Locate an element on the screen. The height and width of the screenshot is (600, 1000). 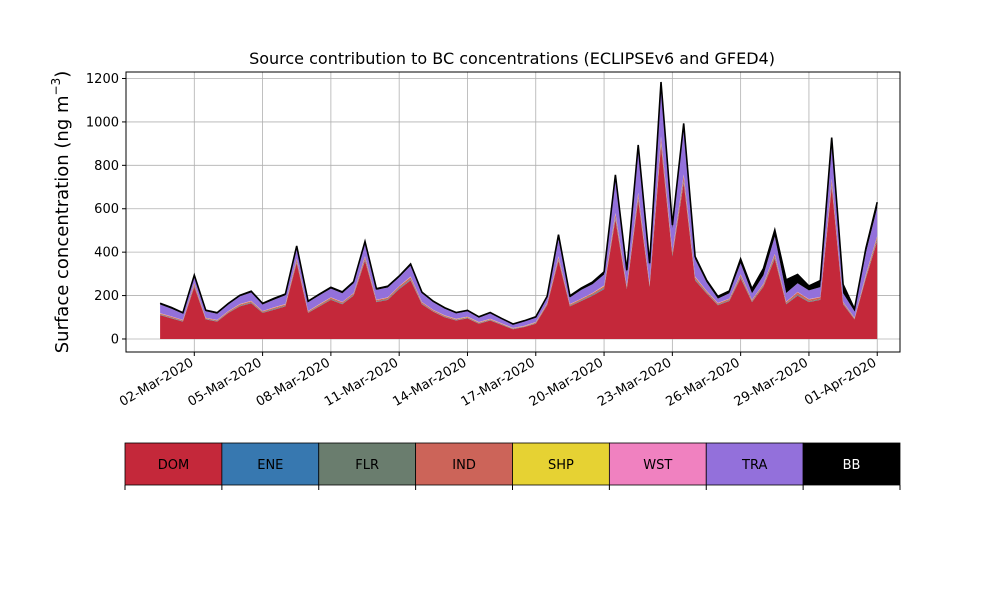
legend-label-flr: FLR is located at coordinates (367, 465).